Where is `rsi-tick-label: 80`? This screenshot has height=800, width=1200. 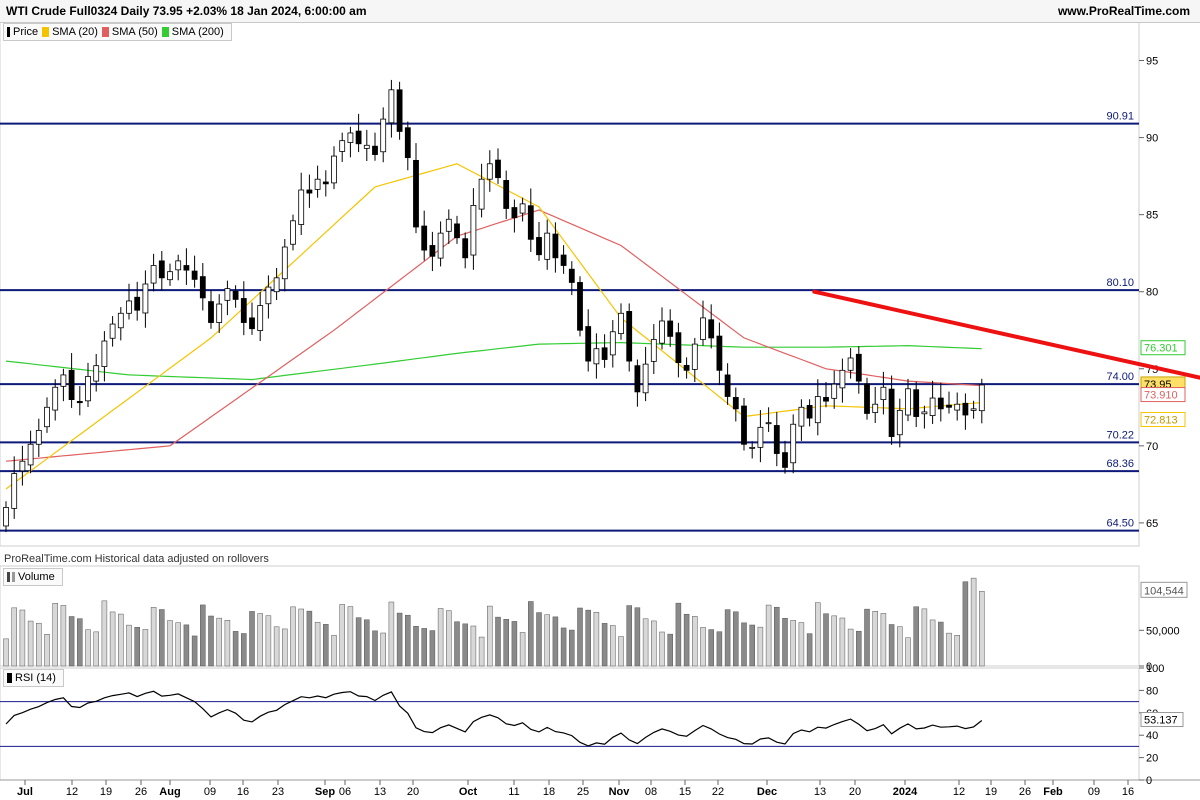 rsi-tick-label: 80 is located at coordinates (1152, 691).